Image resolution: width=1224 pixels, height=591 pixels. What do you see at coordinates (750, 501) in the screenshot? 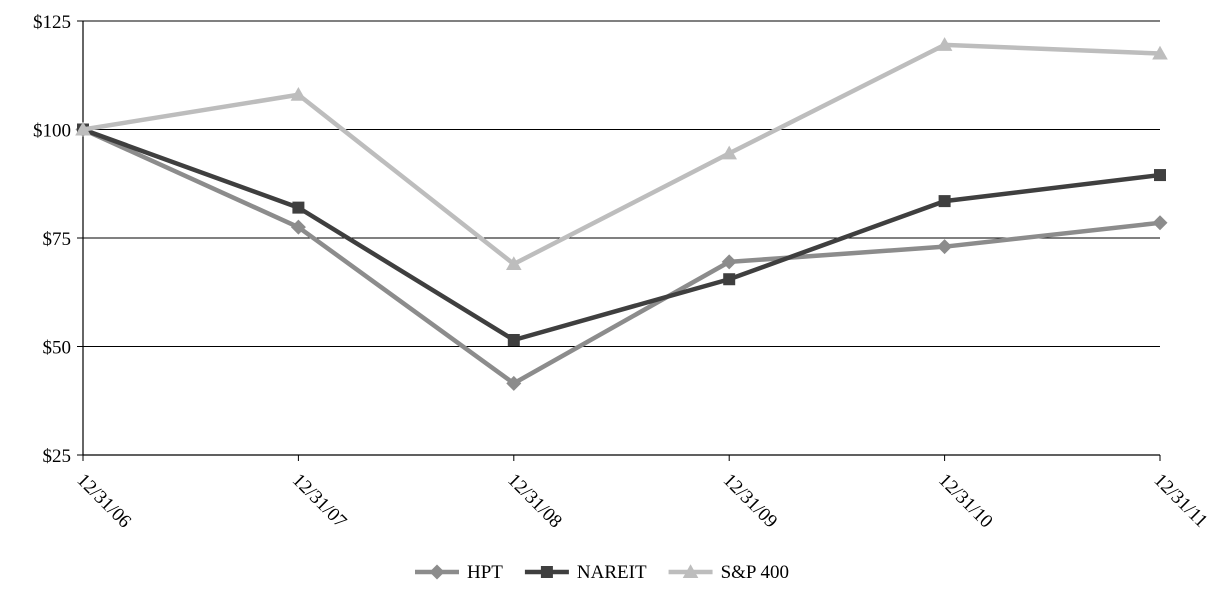
I see `x-tick-label: 12/31/09` at bounding box center [750, 501].